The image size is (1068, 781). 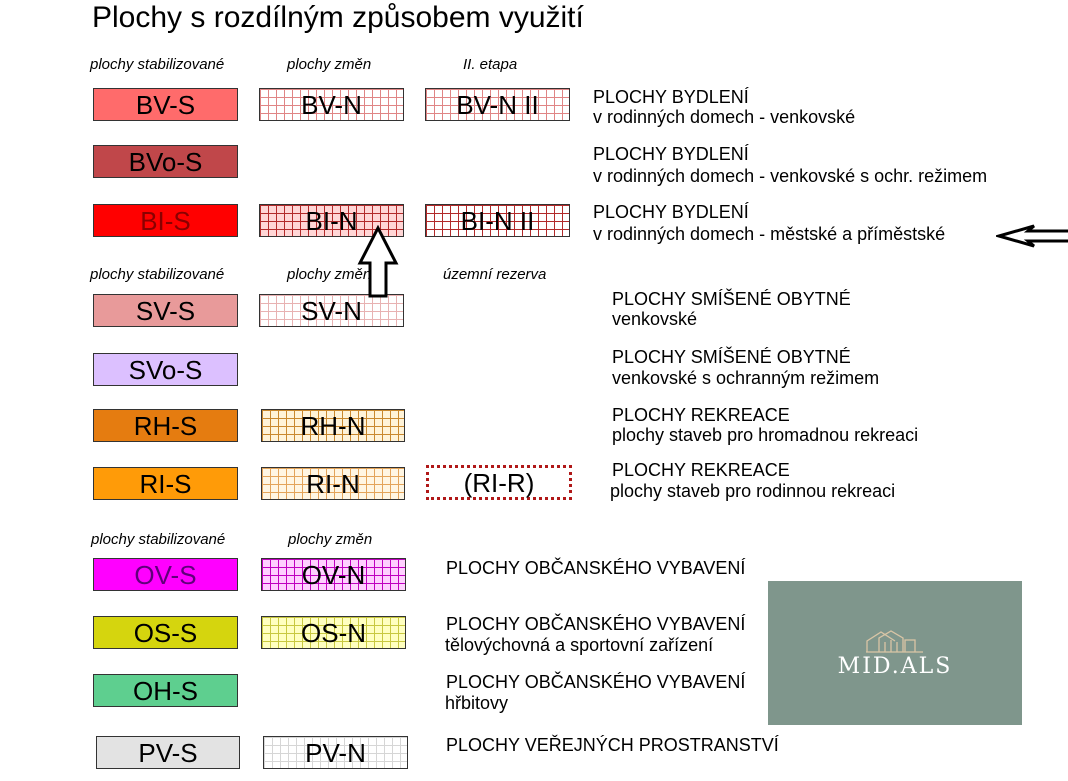 What do you see at coordinates (331, 310) in the screenshot?
I see `legend-swatch-sv-n: SV-N` at bounding box center [331, 310].